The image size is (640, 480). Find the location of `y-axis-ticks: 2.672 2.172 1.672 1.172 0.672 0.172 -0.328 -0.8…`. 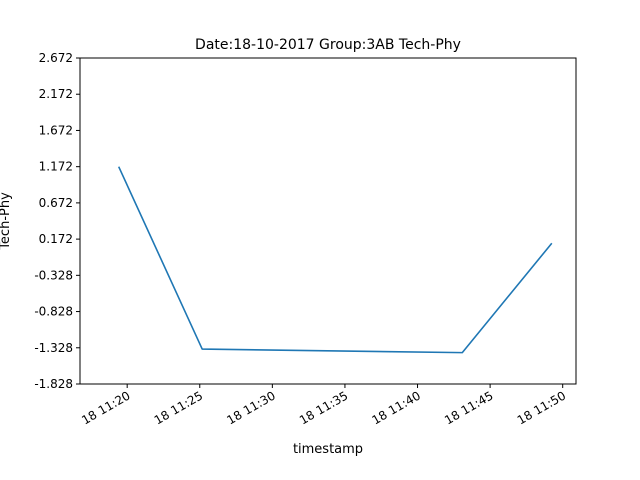

y-axis-ticks: 2.672 2.172 1.672 1.172 0.672 0.172 -0.328 -0.8… is located at coordinates (57, 221).